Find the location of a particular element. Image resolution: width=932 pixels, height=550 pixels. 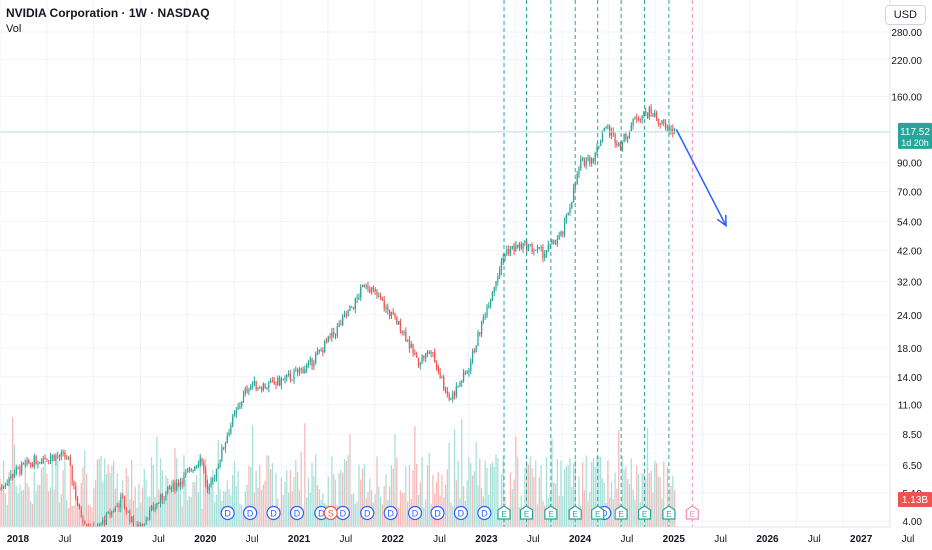

future-earnings-marker is located at coordinates (692, 512).